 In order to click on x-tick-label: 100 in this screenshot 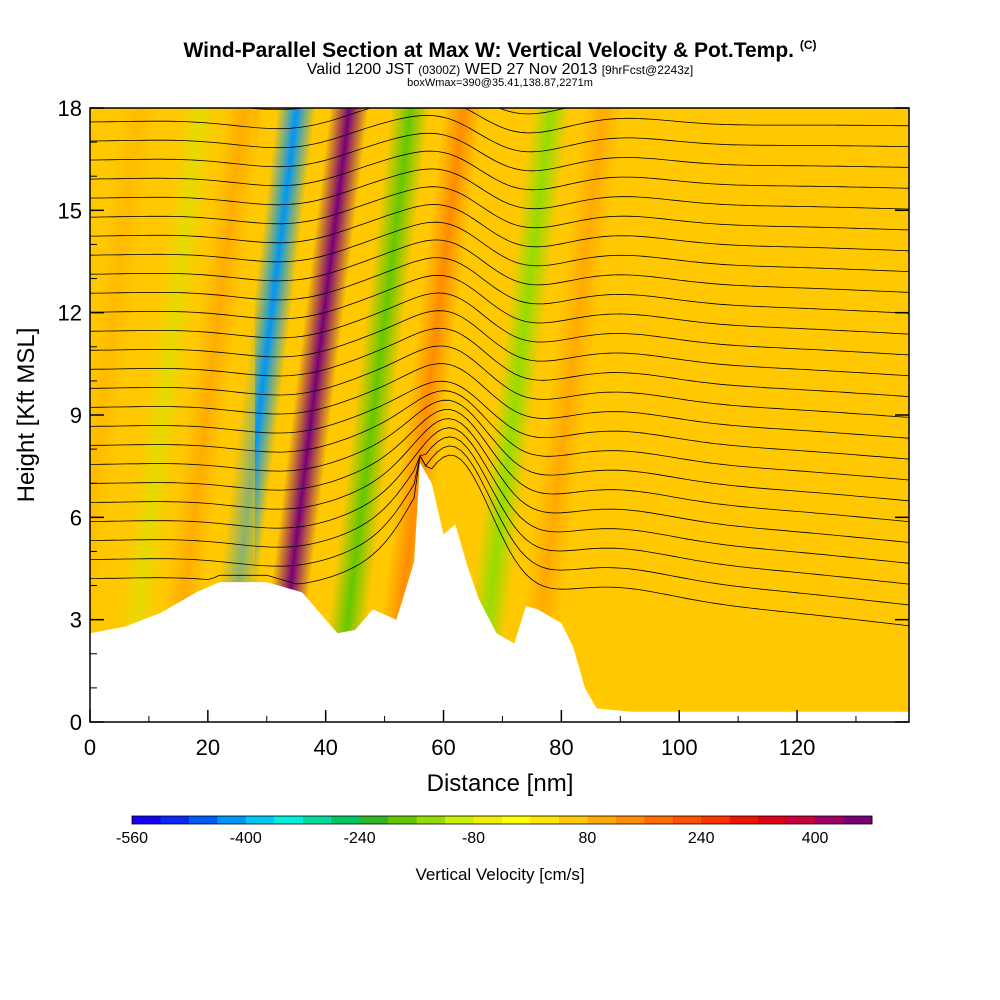, I will do `click(679, 747)`.